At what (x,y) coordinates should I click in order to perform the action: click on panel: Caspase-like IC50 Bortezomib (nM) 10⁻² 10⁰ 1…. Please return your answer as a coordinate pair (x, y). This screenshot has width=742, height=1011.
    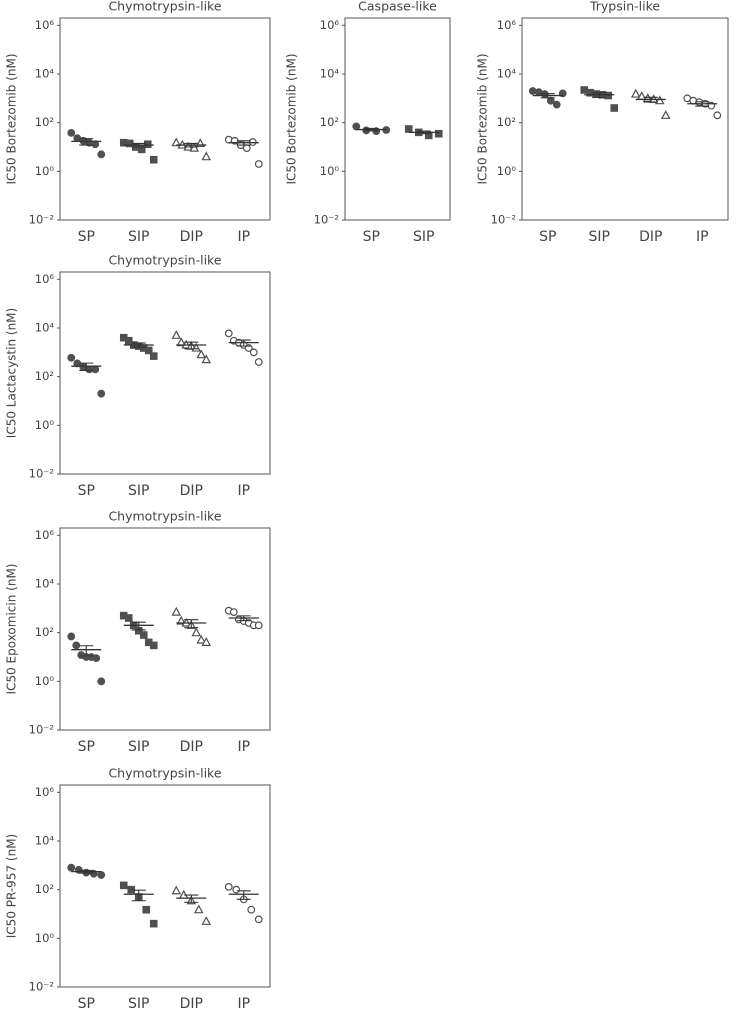
    Looking at the image, I should click on (368, 122).